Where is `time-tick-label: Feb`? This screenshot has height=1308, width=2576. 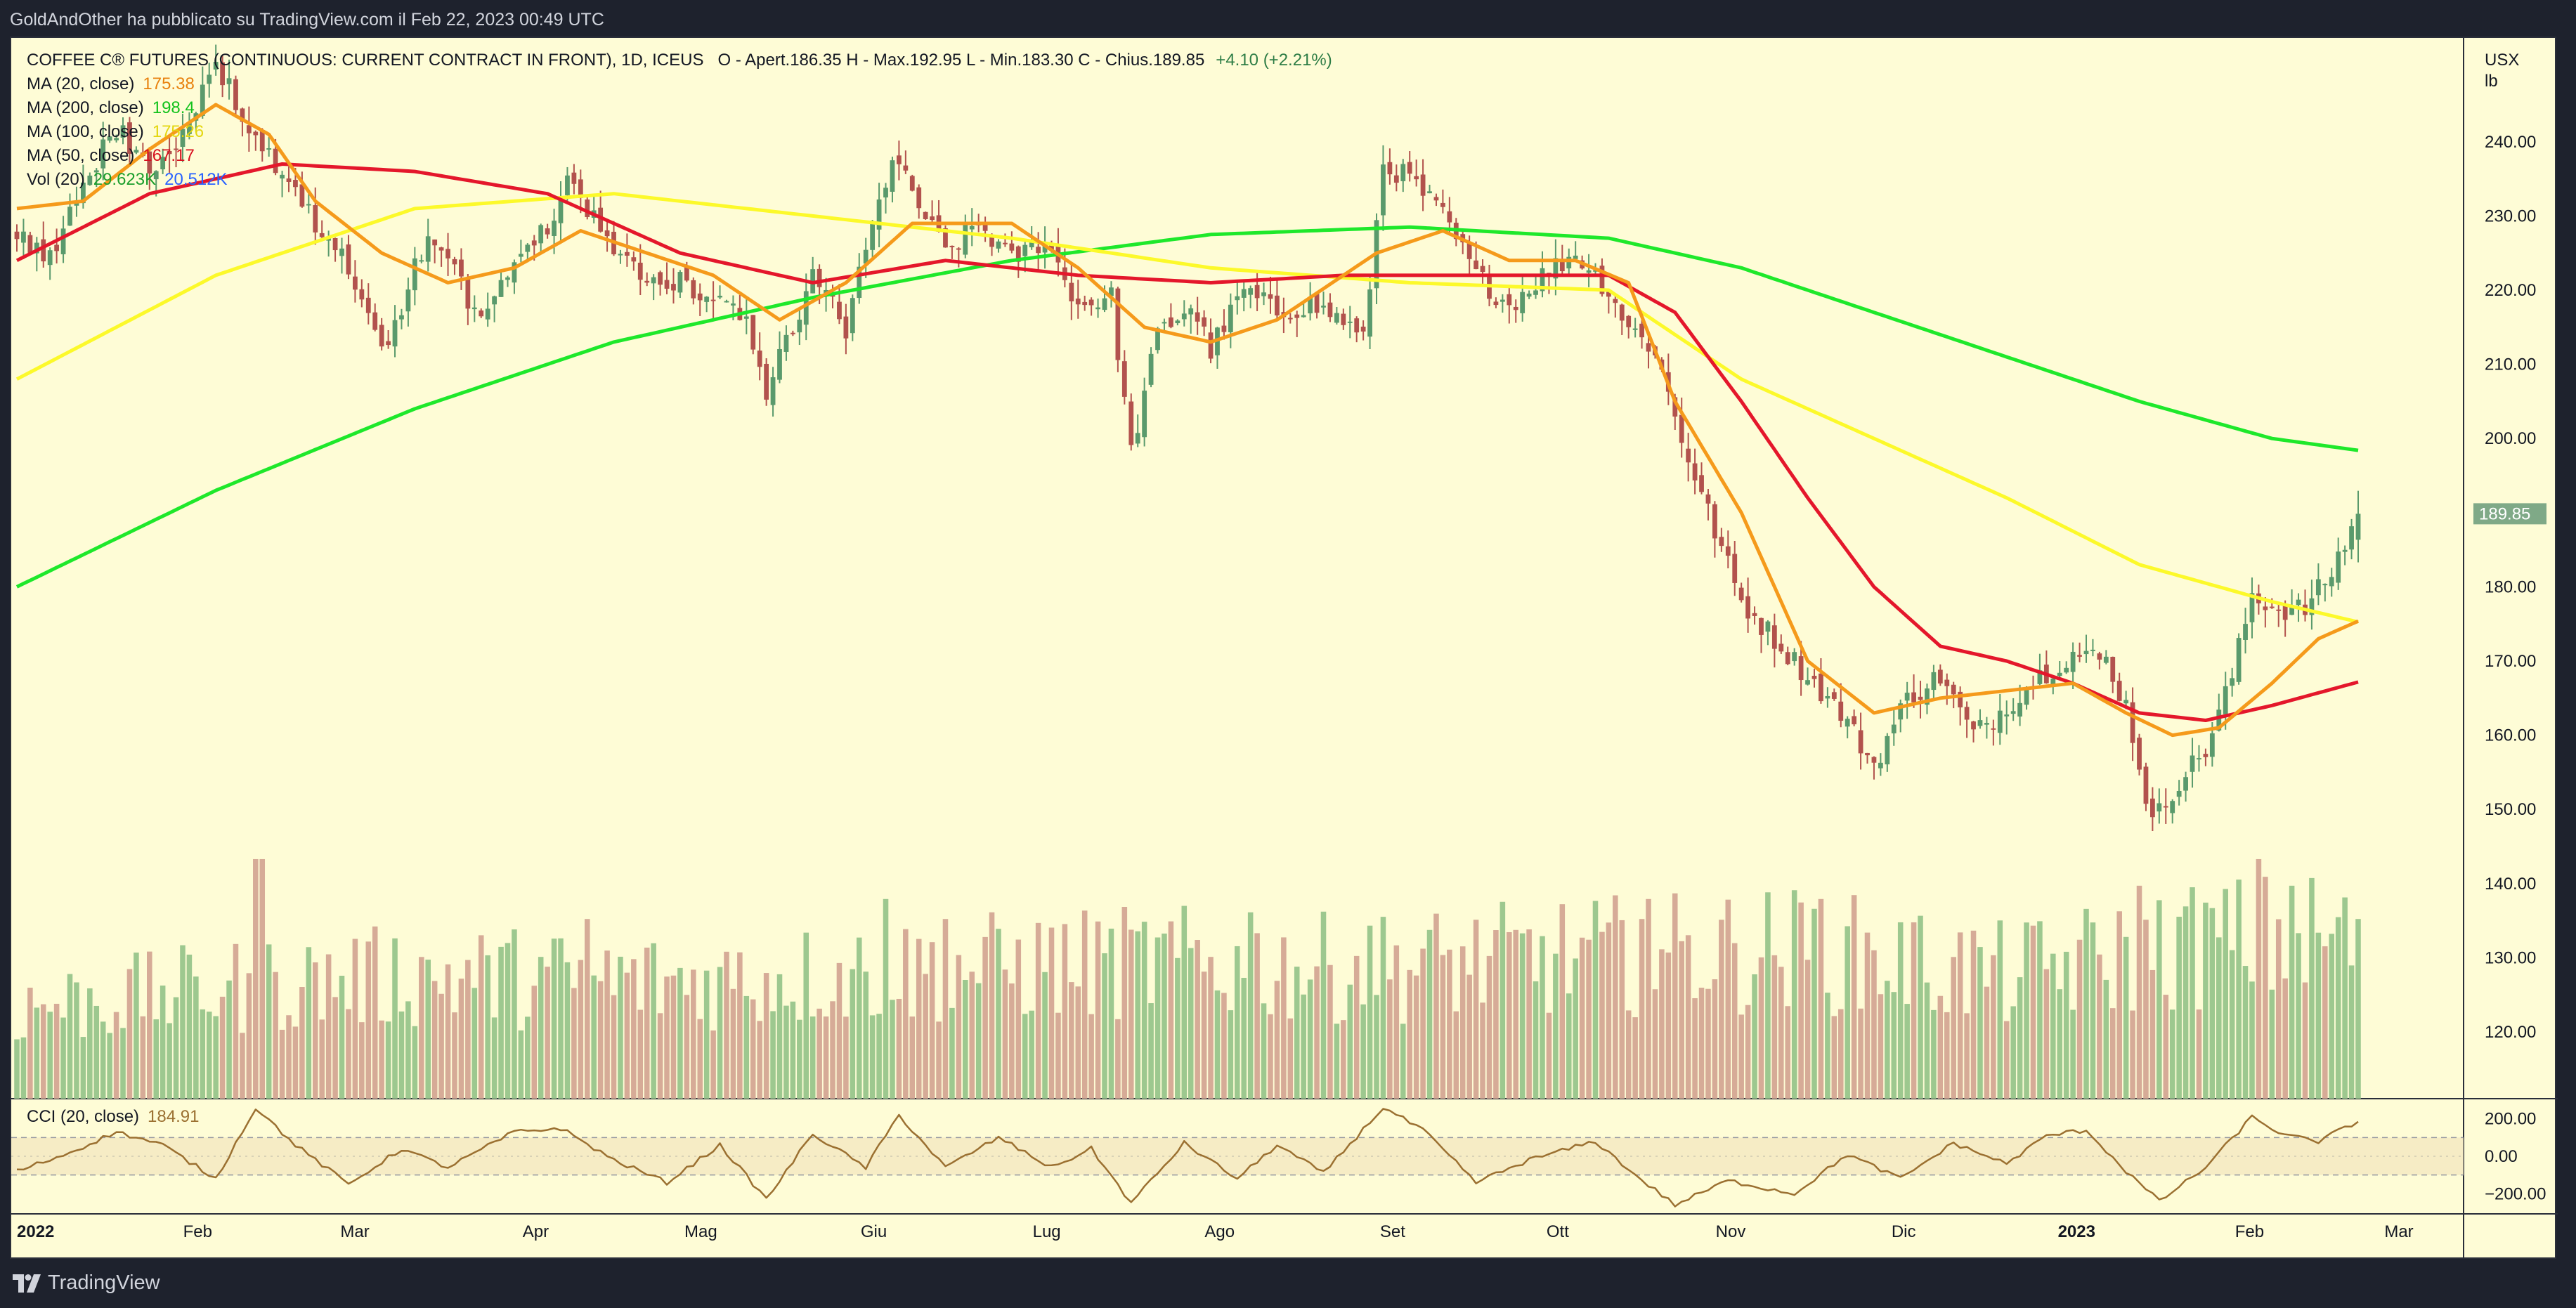
time-tick-label: Feb is located at coordinates (197, 1232).